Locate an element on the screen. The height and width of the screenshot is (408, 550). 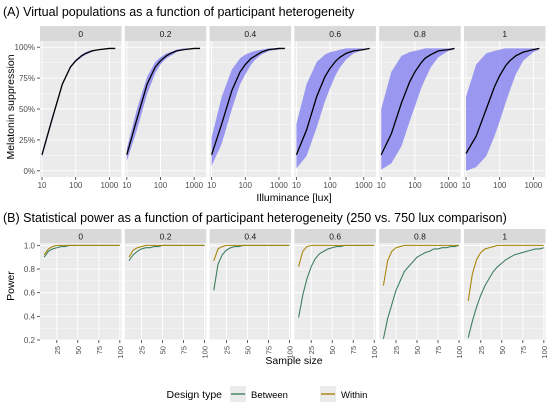
panel-a-facet-label: 0 is located at coordinates (80, 34).